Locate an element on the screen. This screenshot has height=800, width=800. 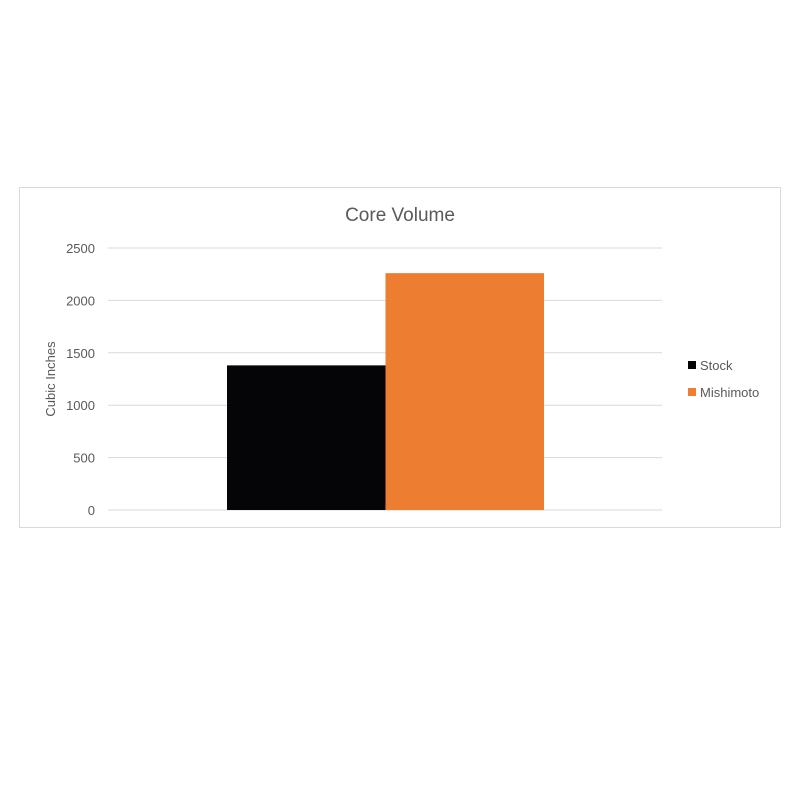
y-tick-label: 0 is located at coordinates (91, 510).